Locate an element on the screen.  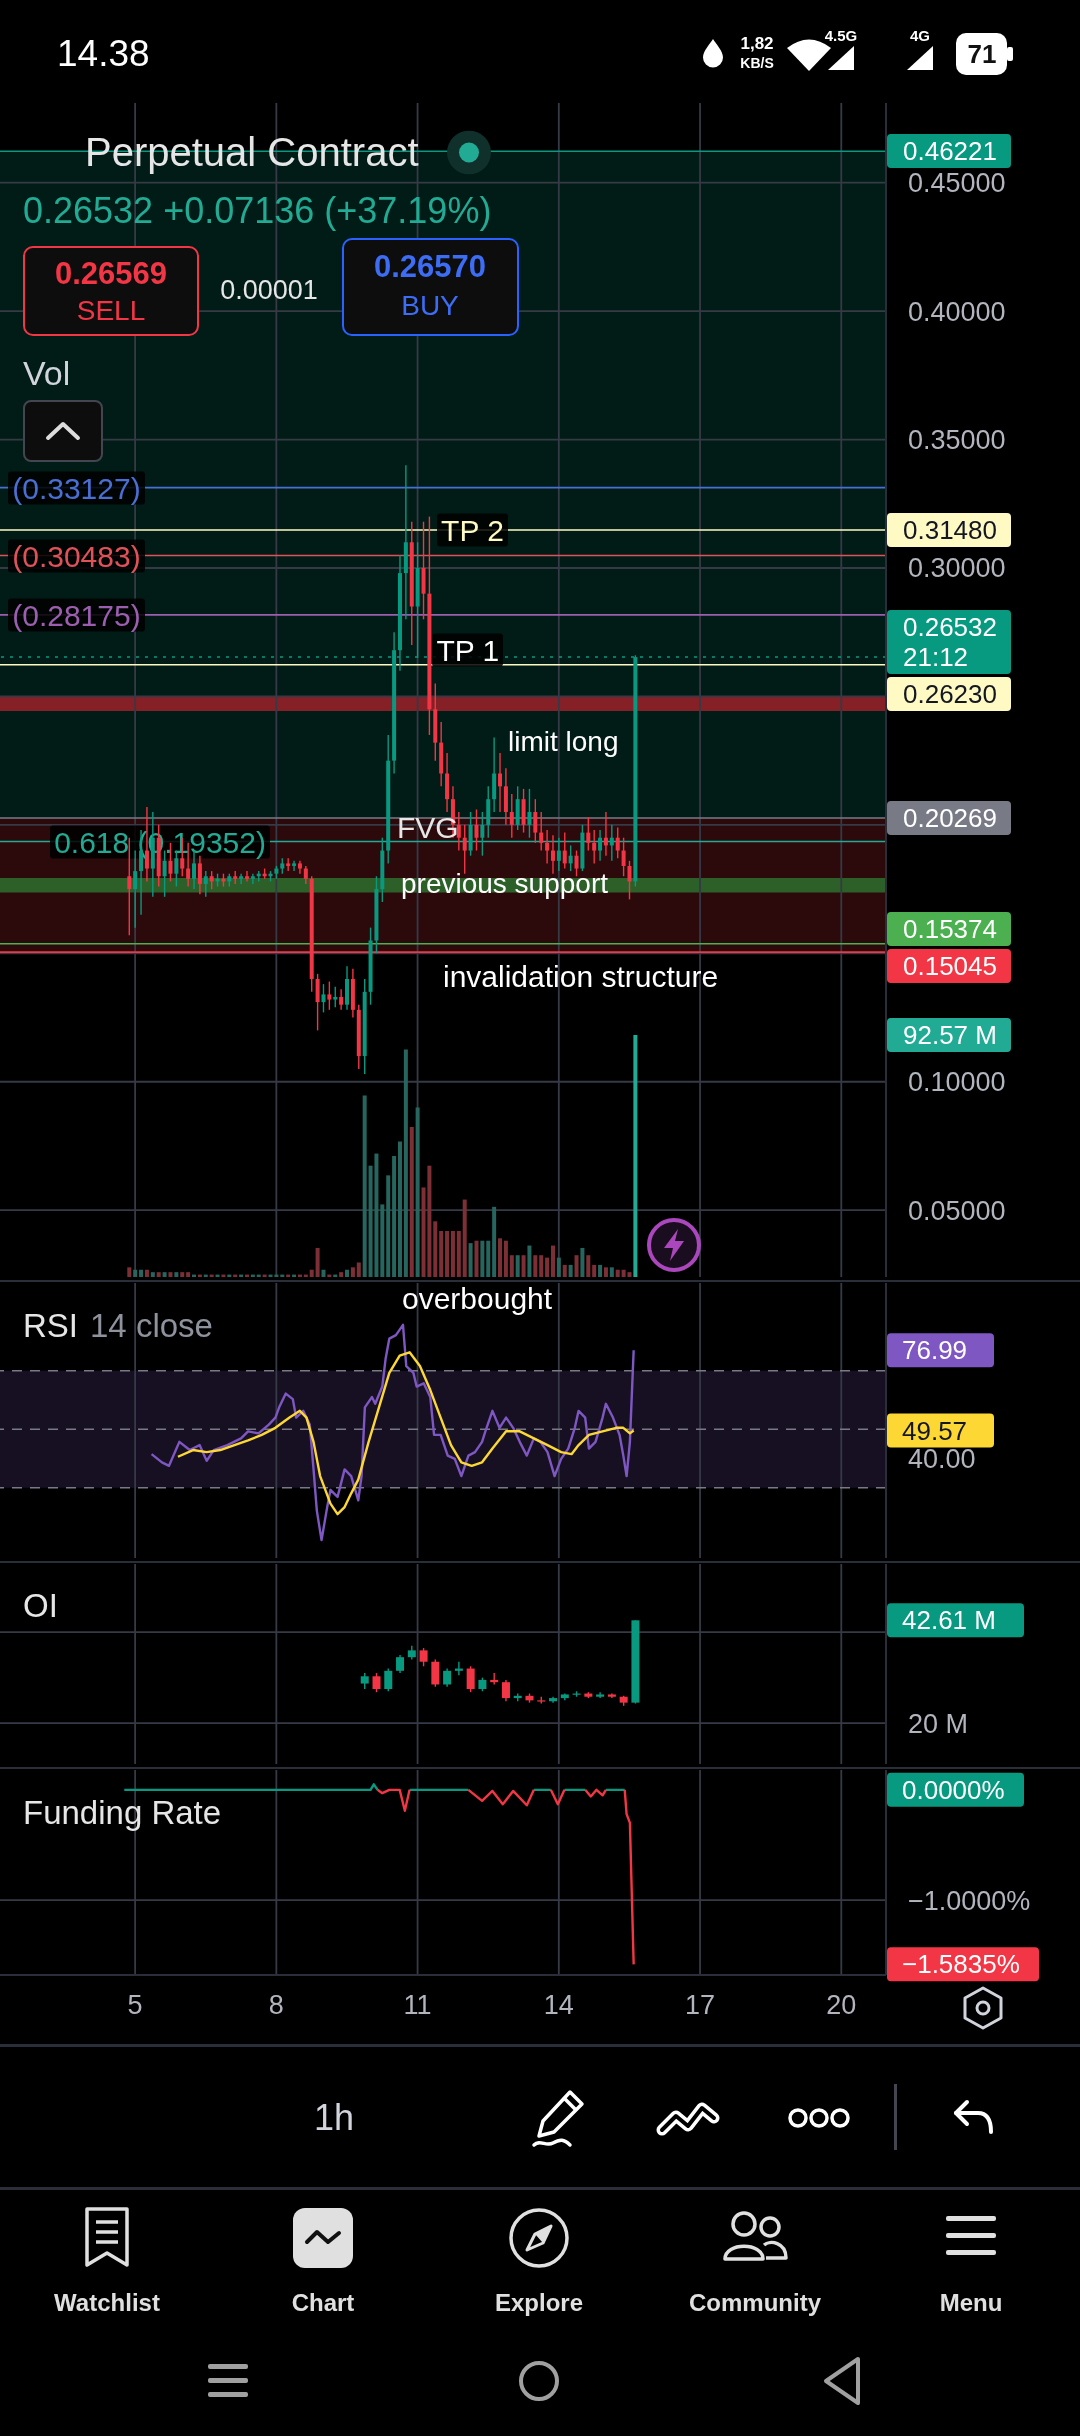
y-tick-label: 76.99 is located at coordinates (935, 1350).